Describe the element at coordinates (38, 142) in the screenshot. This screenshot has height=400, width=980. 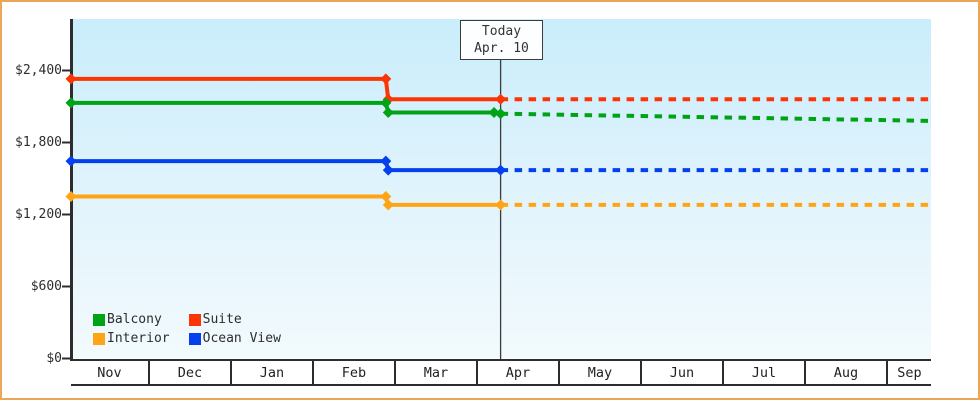
I see `y-axis-label: $1,800` at that location.